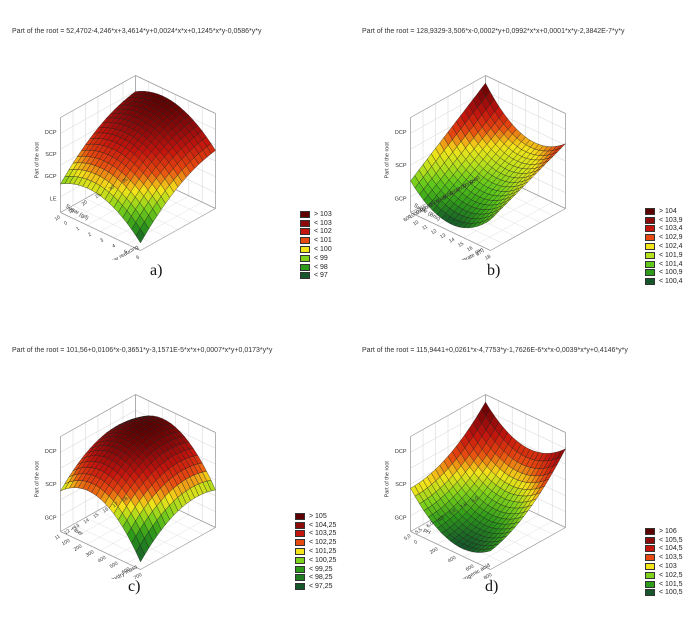 Image resolution: width=700 pixels, height=638 pixels. What do you see at coordinates (455, 191) in the screenshot?
I see `y-tick-label: 4000` at bounding box center [455, 191].